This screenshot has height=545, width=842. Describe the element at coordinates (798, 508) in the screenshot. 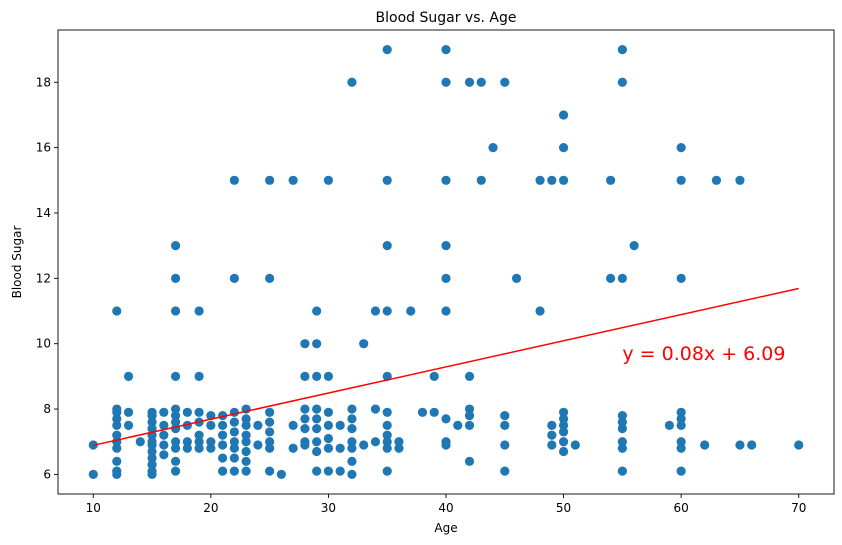

I see `x-tick-label: 70` at that location.